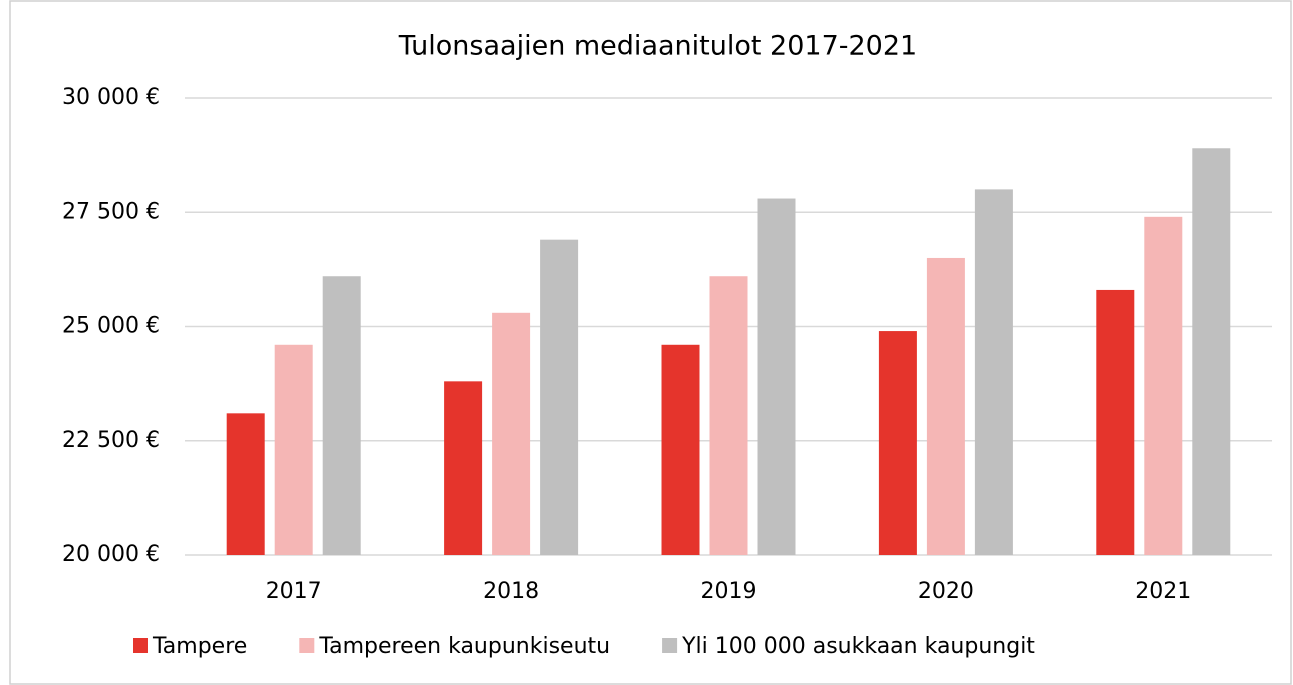 Image resolution: width=1293 pixels, height=685 pixels. Describe the element at coordinates (111, 211) in the screenshot. I see `y-tick-label: 27 500 €` at that location.